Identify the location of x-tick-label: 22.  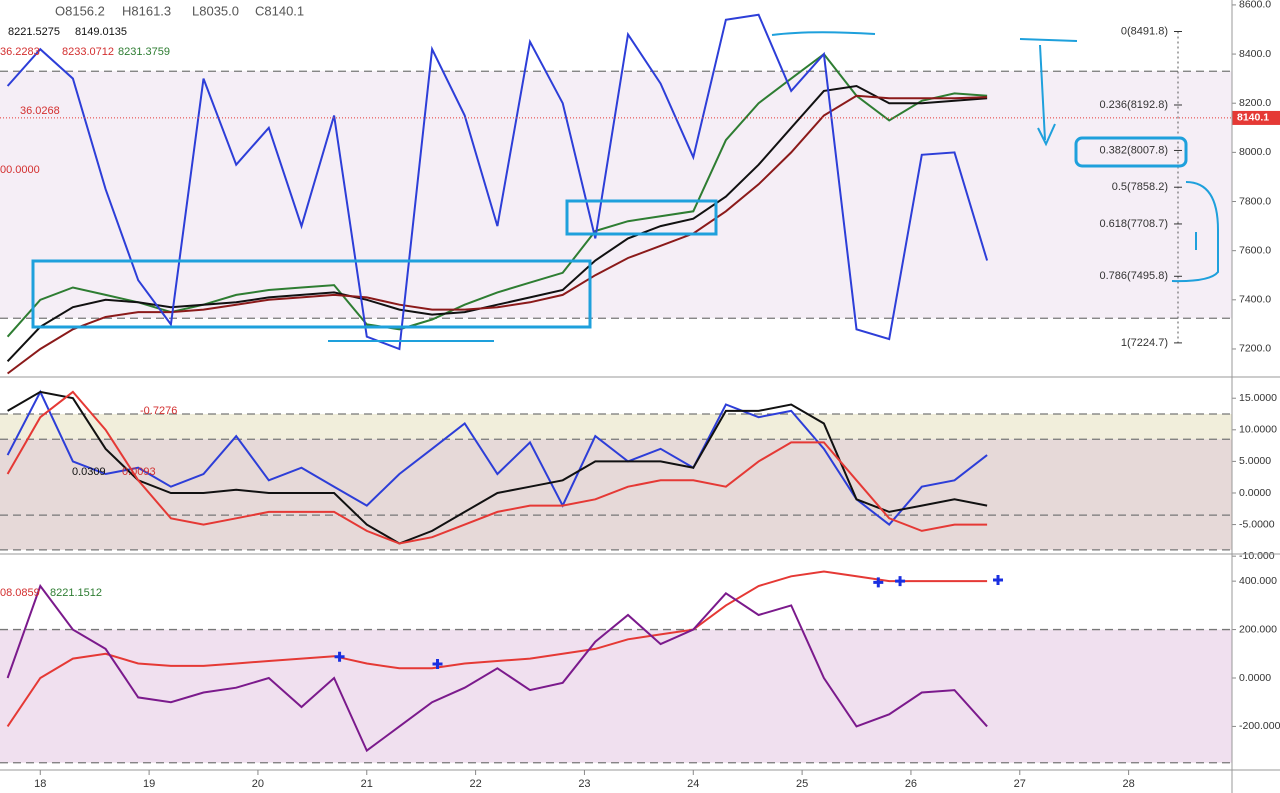
(475, 784).